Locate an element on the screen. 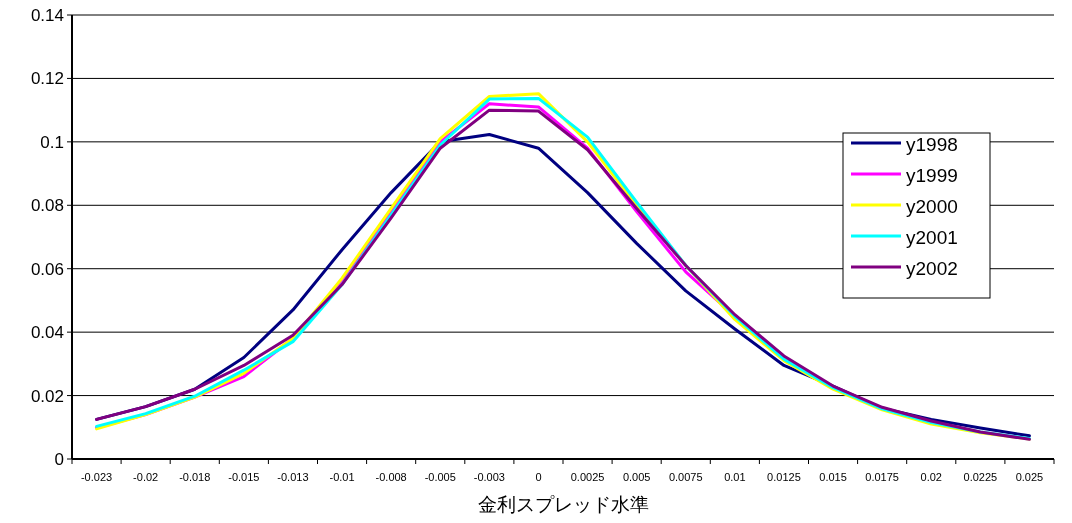 This screenshot has height=523, width=1072. legend-label: y2000 is located at coordinates (932, 206).